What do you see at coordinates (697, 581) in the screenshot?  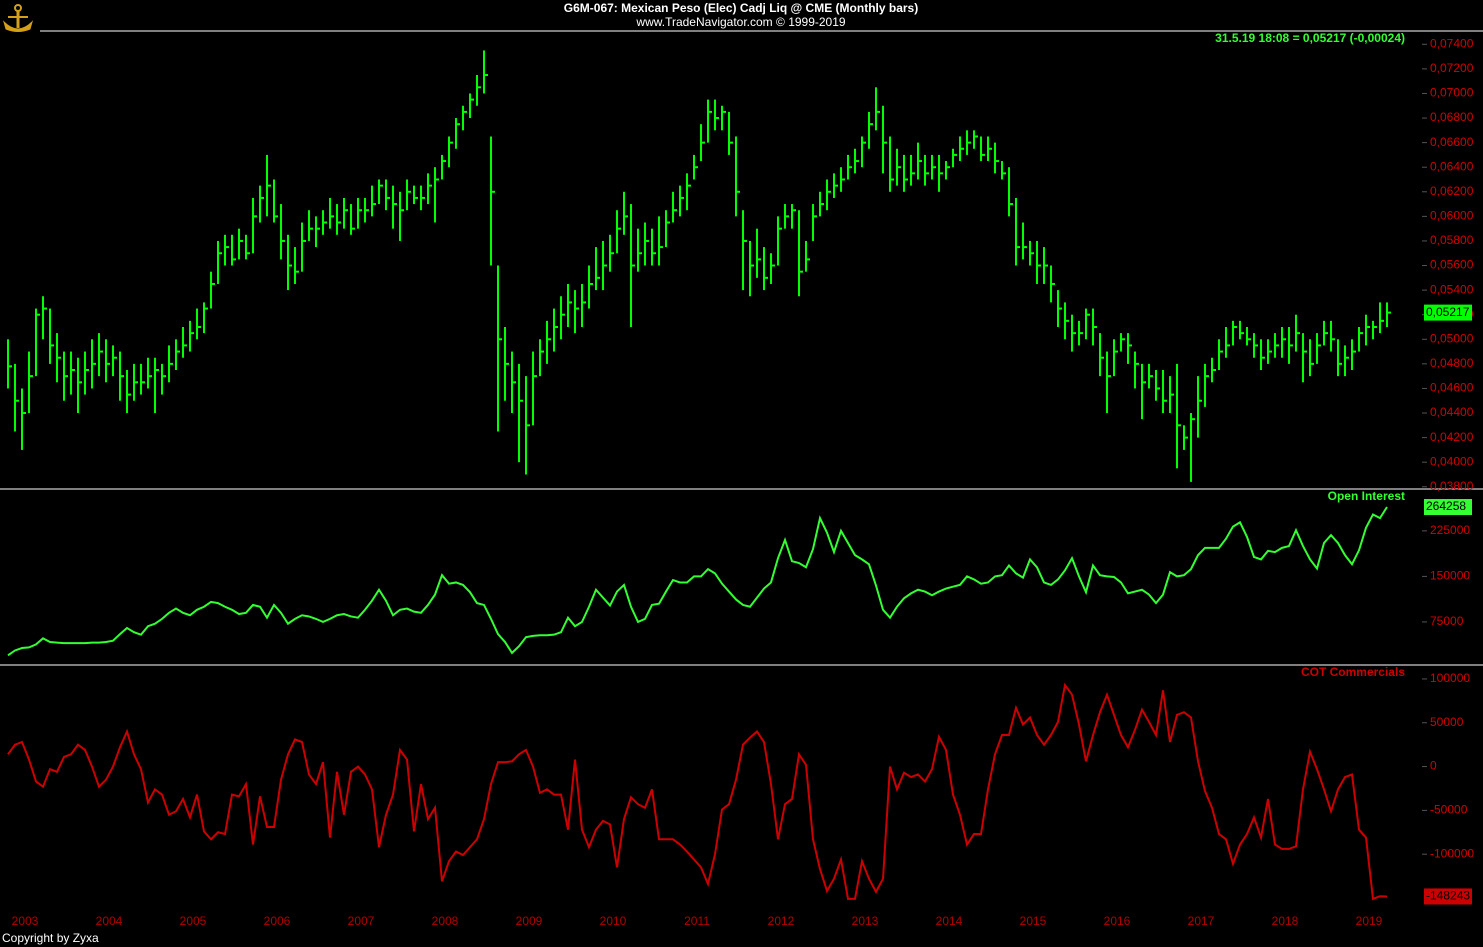 I see `series-line` at bounding box center [697, 581].